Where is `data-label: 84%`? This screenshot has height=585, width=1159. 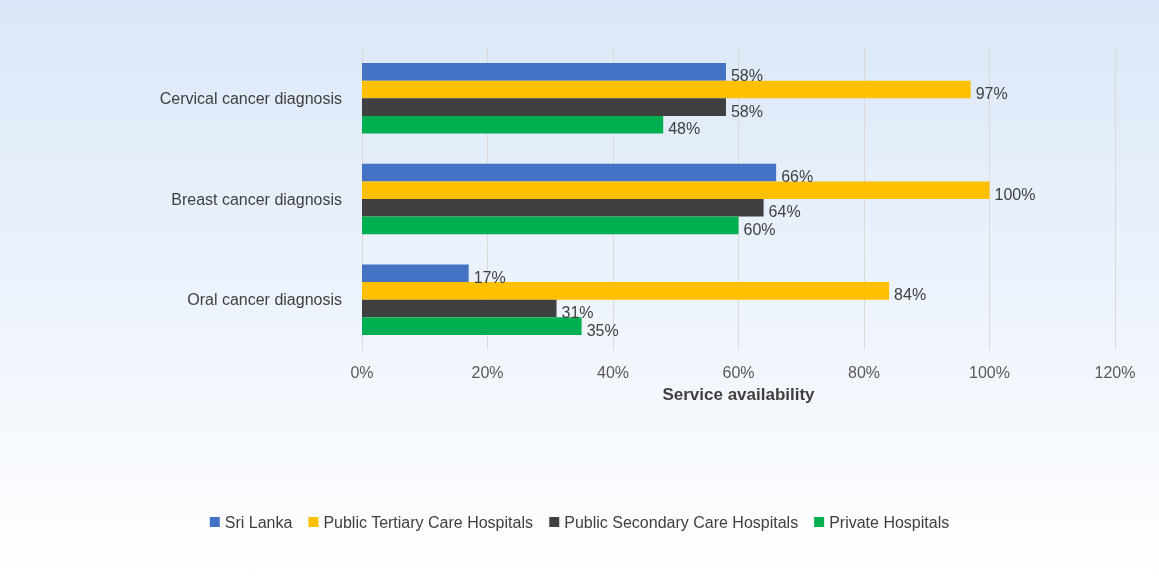 data-label: 84% is located at coordinates (910, 295).